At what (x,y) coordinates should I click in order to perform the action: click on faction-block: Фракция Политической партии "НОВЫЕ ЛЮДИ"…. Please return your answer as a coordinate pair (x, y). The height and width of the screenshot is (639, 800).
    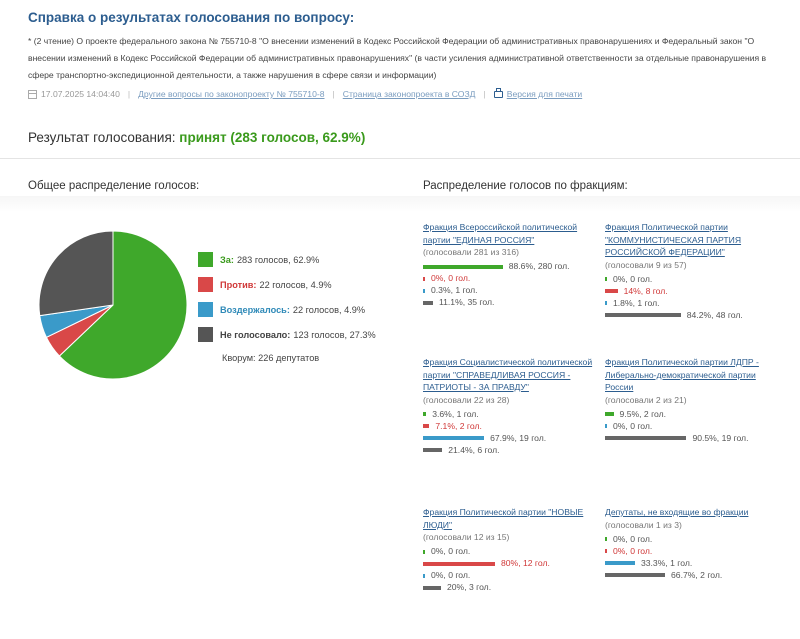
    Looking at the image, I should click on (513, 550).